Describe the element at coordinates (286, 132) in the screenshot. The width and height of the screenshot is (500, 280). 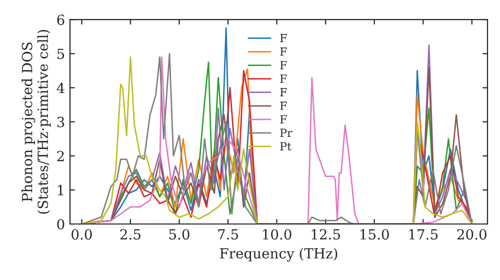
I see `legend-label: Pr` at that location.